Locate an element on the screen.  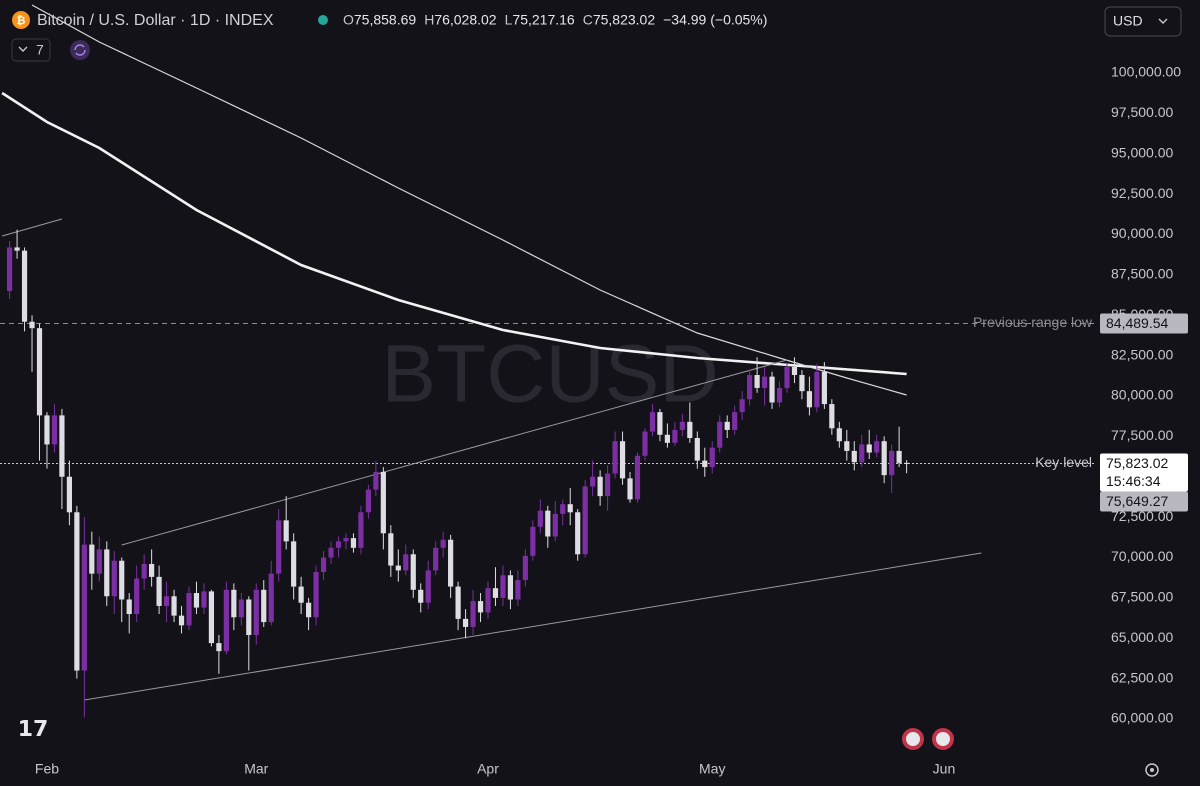
ohlc-key: O is located at coordinates (348, 20).